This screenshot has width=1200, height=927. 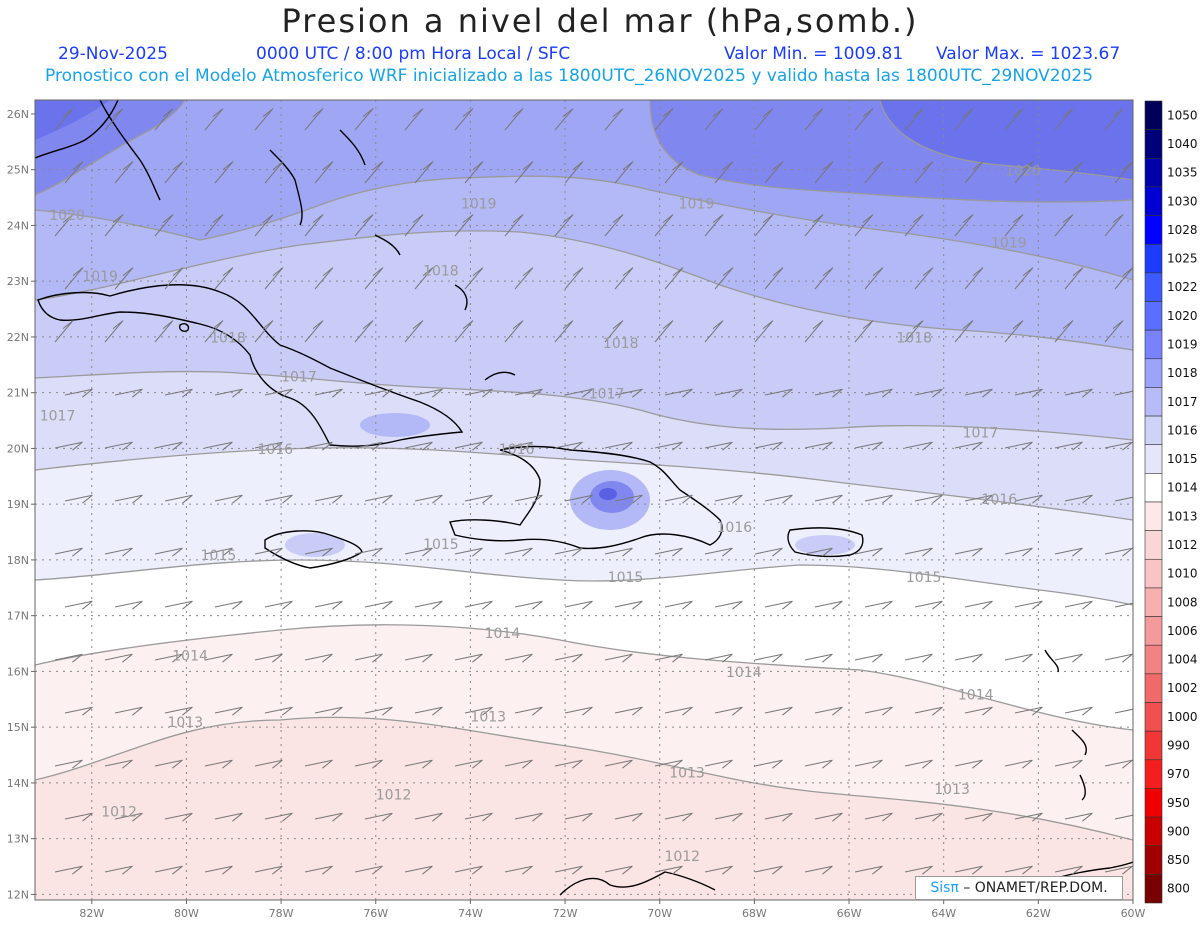 What do you see at coordinates (944, 888) in the screenshot?
I see `sispi-logo: Sisπ` at bounding box center [944, 888].